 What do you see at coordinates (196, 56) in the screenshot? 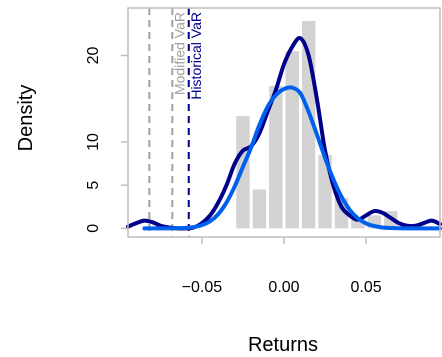
I see `var-line-label-3: Historical VaR` at bounding box center [196, 56].